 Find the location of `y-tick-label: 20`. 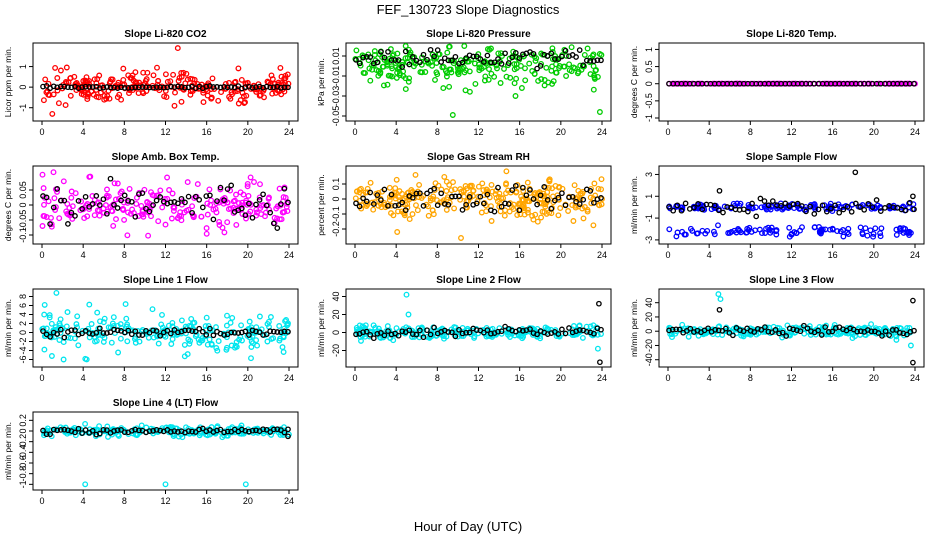

y-tick-label: 20 is located at coordinates (649, 317).